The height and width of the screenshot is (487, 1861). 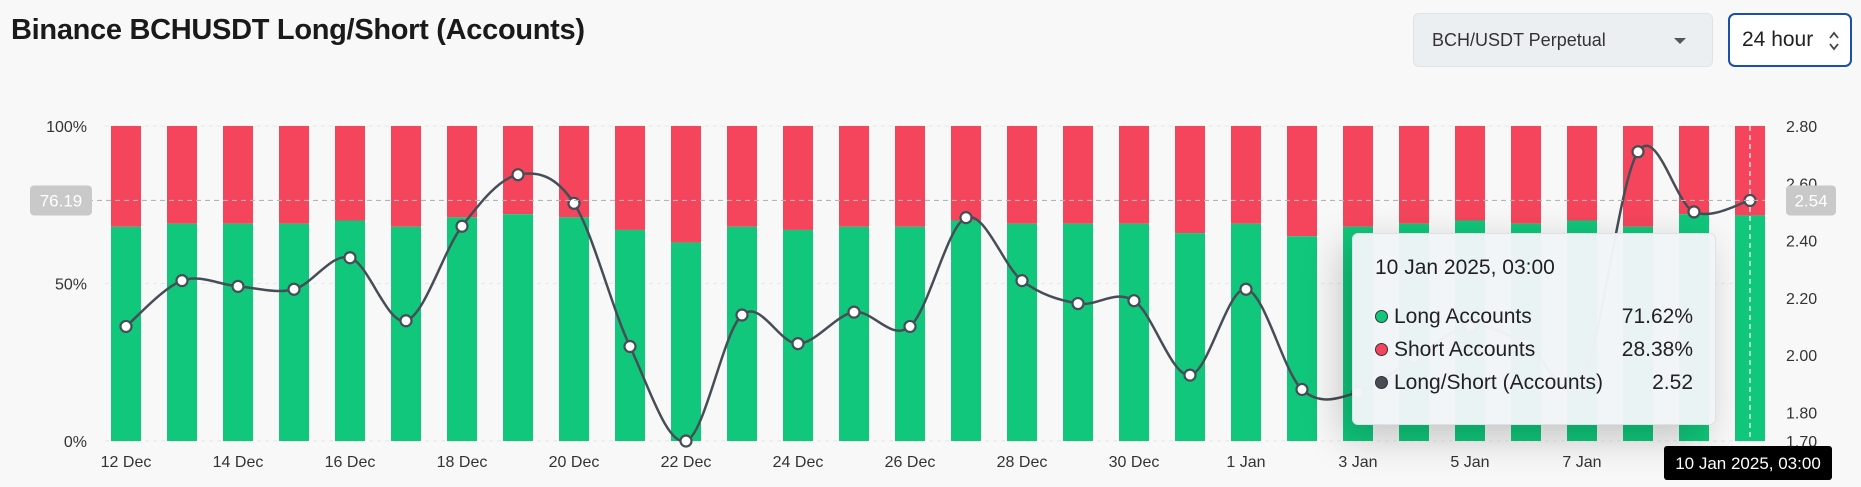 I want to click on ratio-dot-icon, so click(x=1381, y=382).